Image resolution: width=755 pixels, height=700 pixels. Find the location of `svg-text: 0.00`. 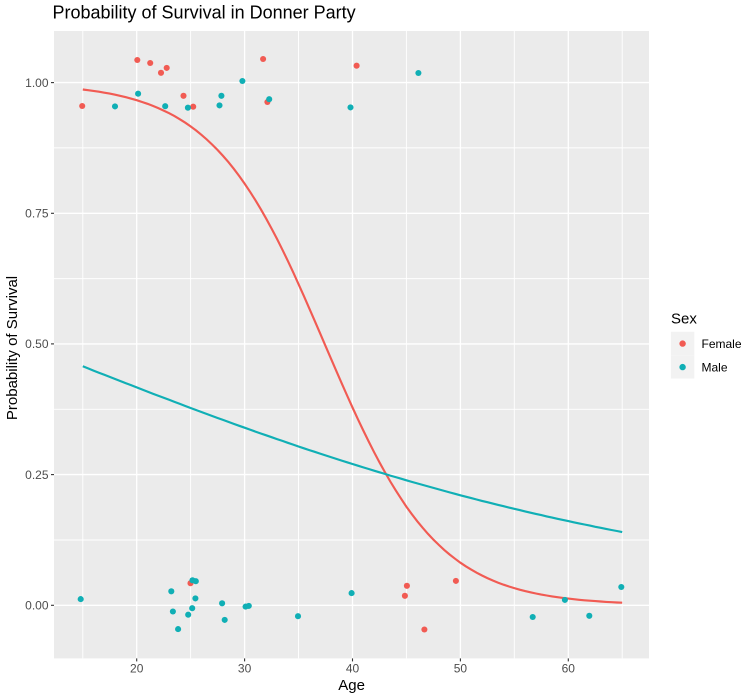

svg-text: 0.00 is located at coordinates (37, 606).